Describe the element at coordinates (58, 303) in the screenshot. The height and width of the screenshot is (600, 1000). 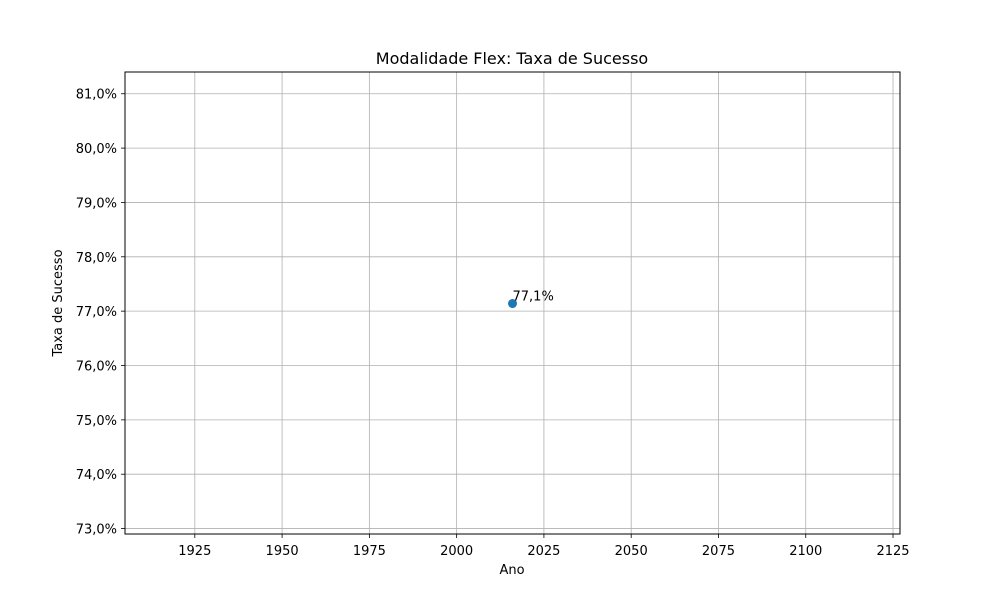
I see `y-axis-label: Taxa de Sucesso` at that location.